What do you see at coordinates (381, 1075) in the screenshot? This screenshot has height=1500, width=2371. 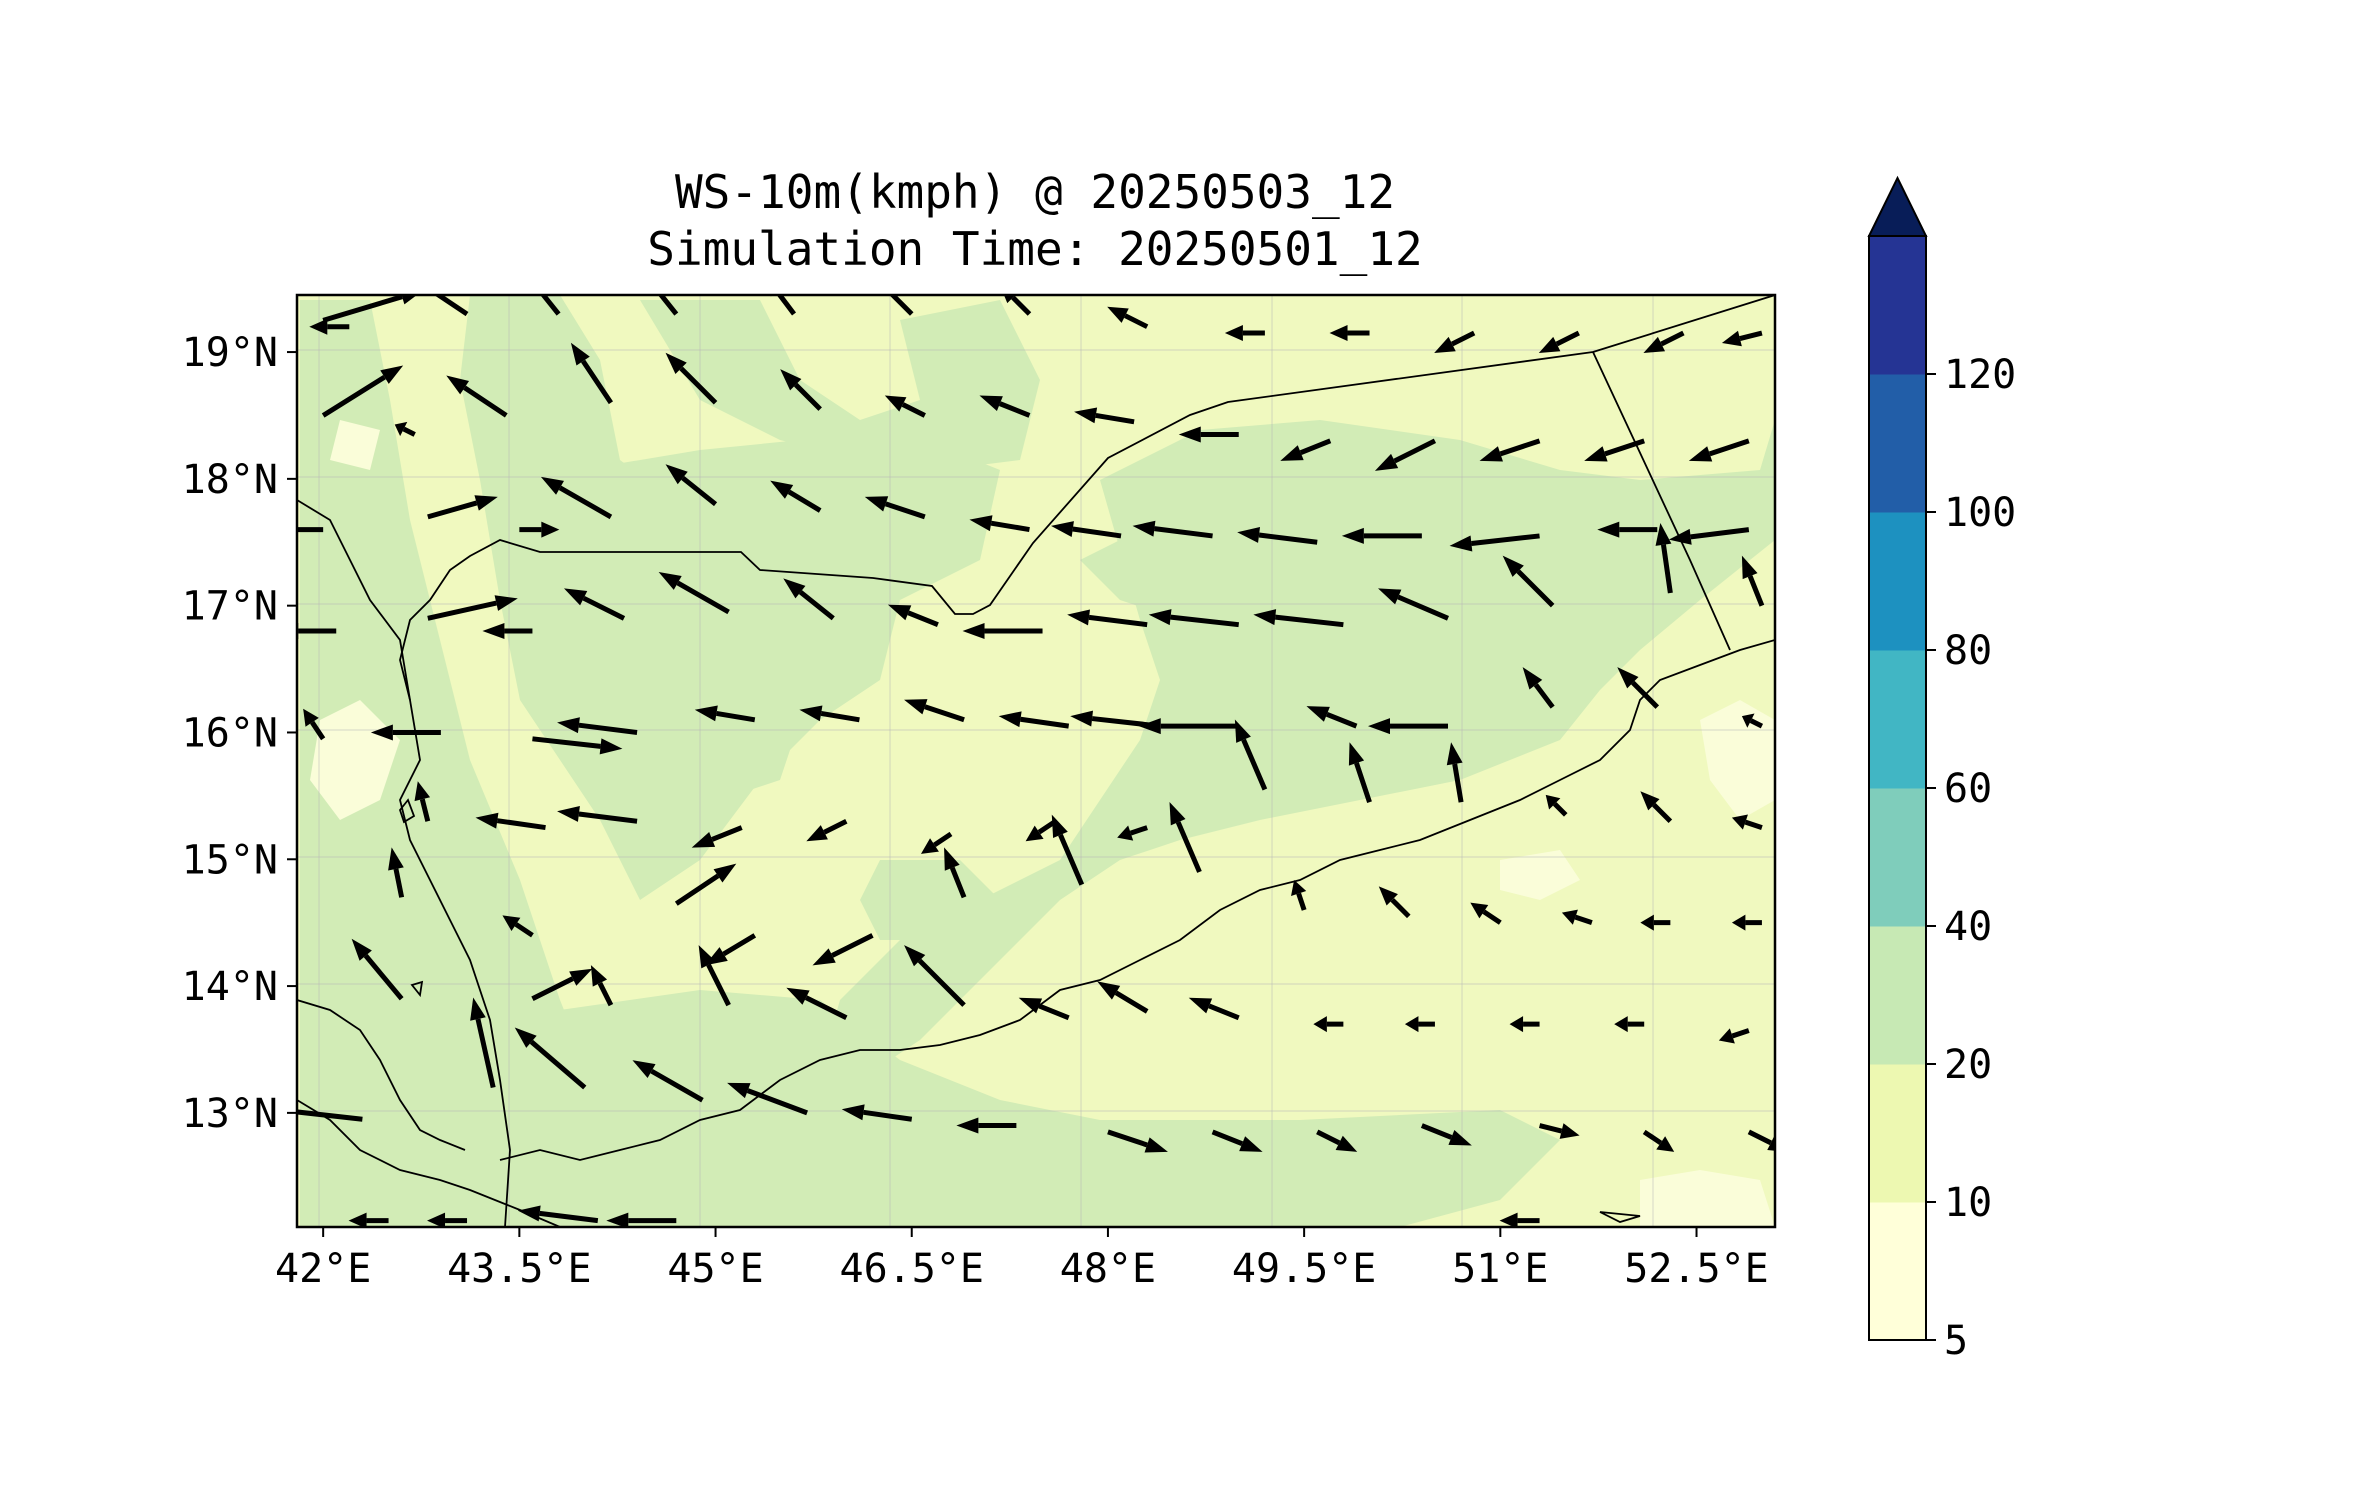 I see `red-sea-coast-west` at bounding box center [381, 1075].